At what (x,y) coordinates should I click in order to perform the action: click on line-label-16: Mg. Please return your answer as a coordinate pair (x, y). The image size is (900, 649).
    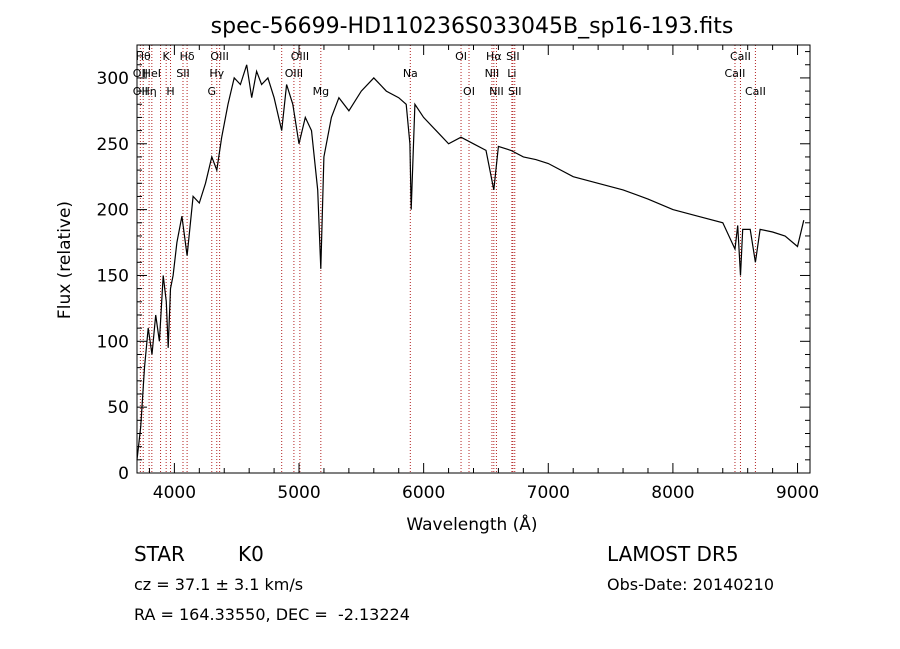
    Looking at the image, I should click on (321, 91).